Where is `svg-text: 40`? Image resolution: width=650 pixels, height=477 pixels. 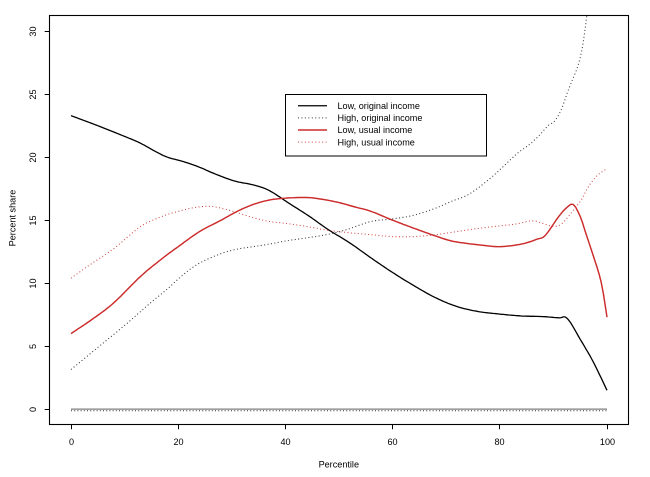
svg-text: 40 is located at coordinates (285, 442).